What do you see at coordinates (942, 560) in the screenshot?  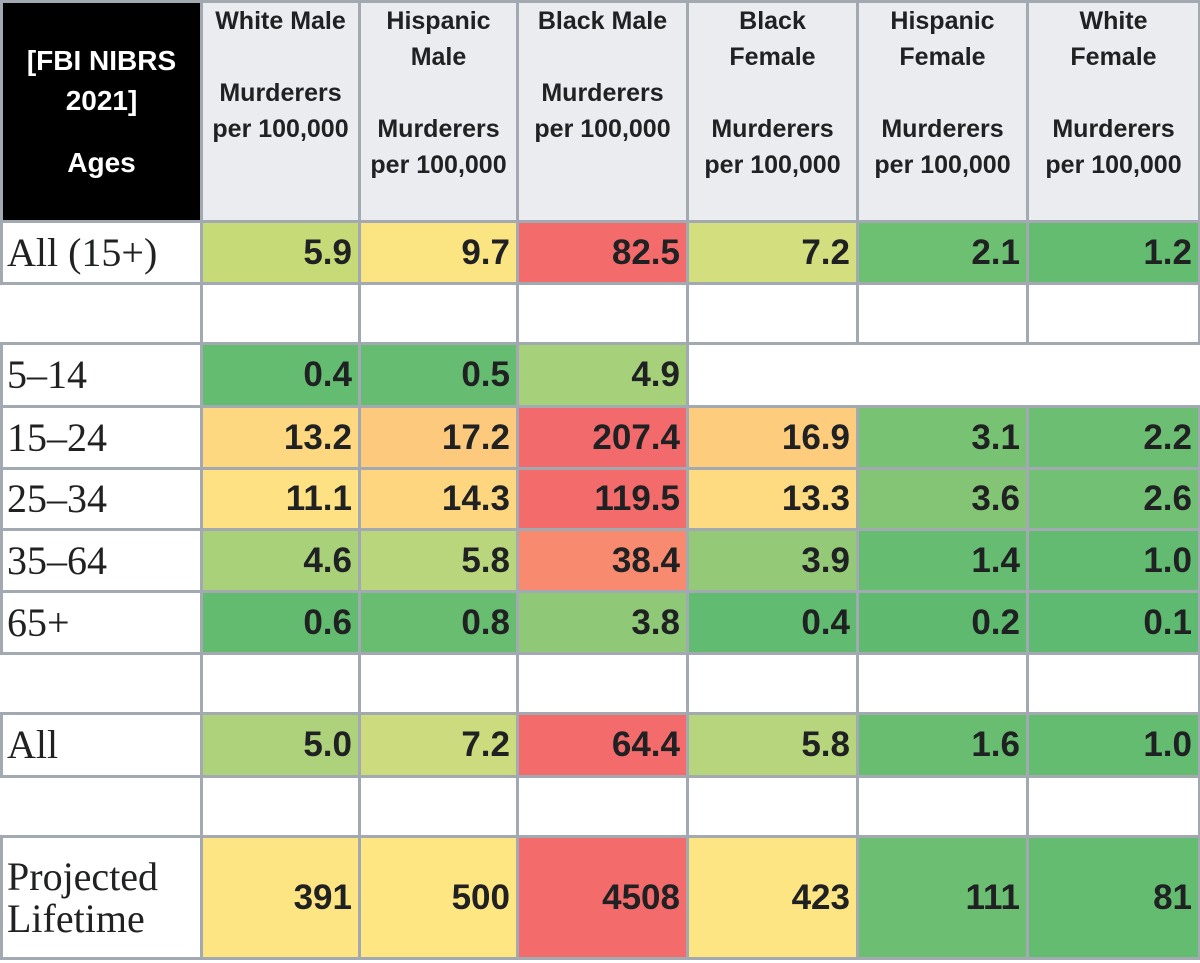 I see `value-cell: 1.4` at bounding box center [942, 560].